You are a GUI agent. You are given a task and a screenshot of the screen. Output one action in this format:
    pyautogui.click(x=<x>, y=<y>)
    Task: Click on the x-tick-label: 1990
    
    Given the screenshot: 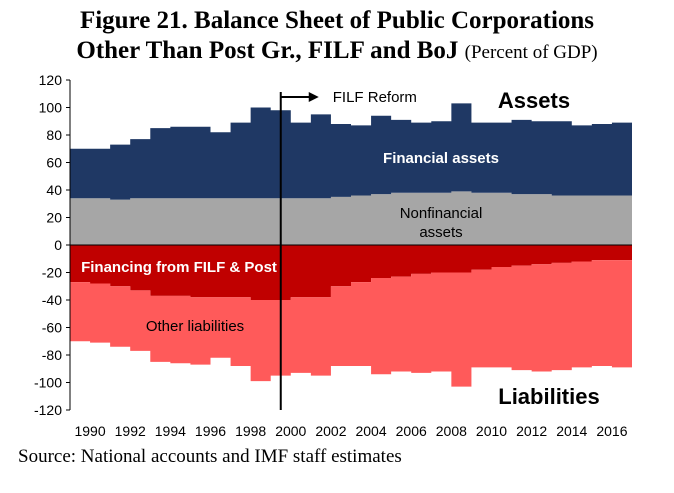 What is the action you would take?
    pyautogui.click(x=89, y=431)
    